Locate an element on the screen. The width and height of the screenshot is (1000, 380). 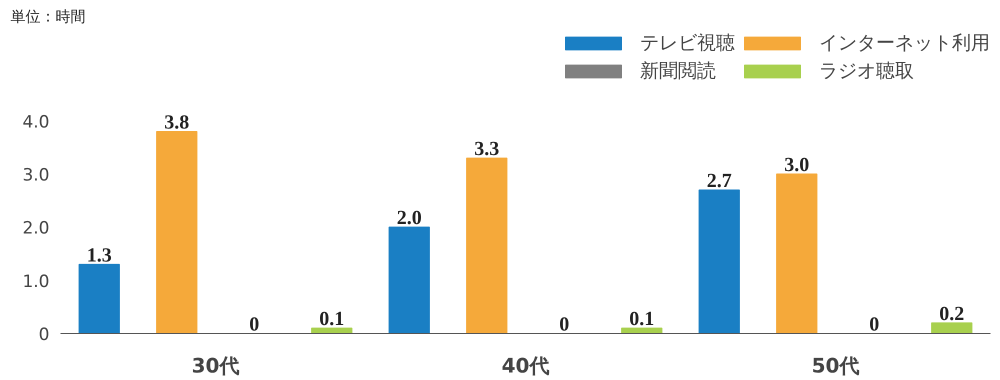
y-tick-label: 2.0 is located at coordinates (36, 228).